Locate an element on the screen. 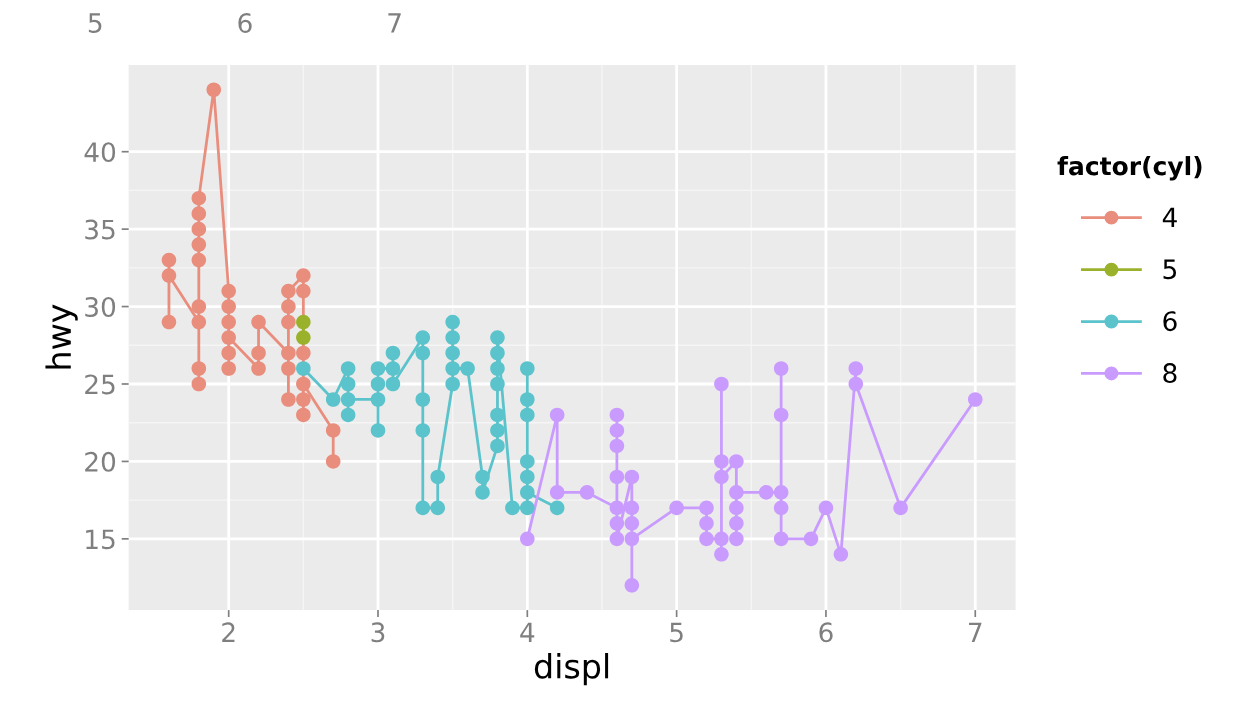 The height and width of the screenshot is (722, 1237). legend-label: 4 is located at coordinates (1169, 217).